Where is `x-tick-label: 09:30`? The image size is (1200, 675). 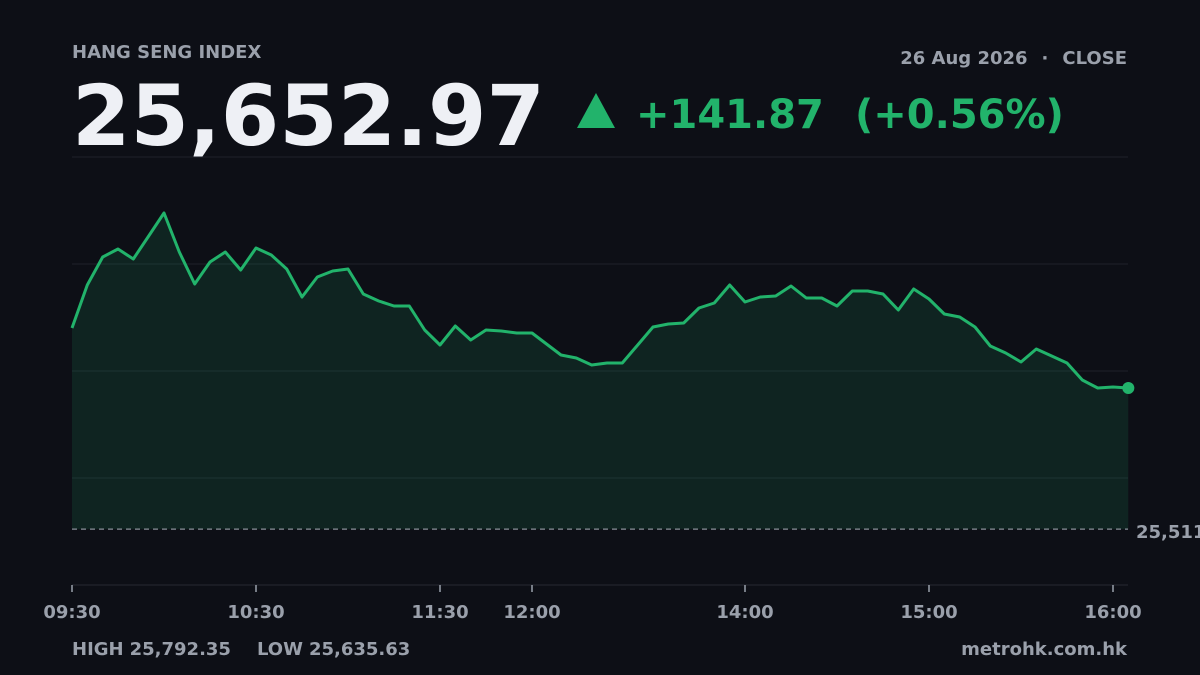
x-tick-label: 09:30 is located at coordinates (71, 612).